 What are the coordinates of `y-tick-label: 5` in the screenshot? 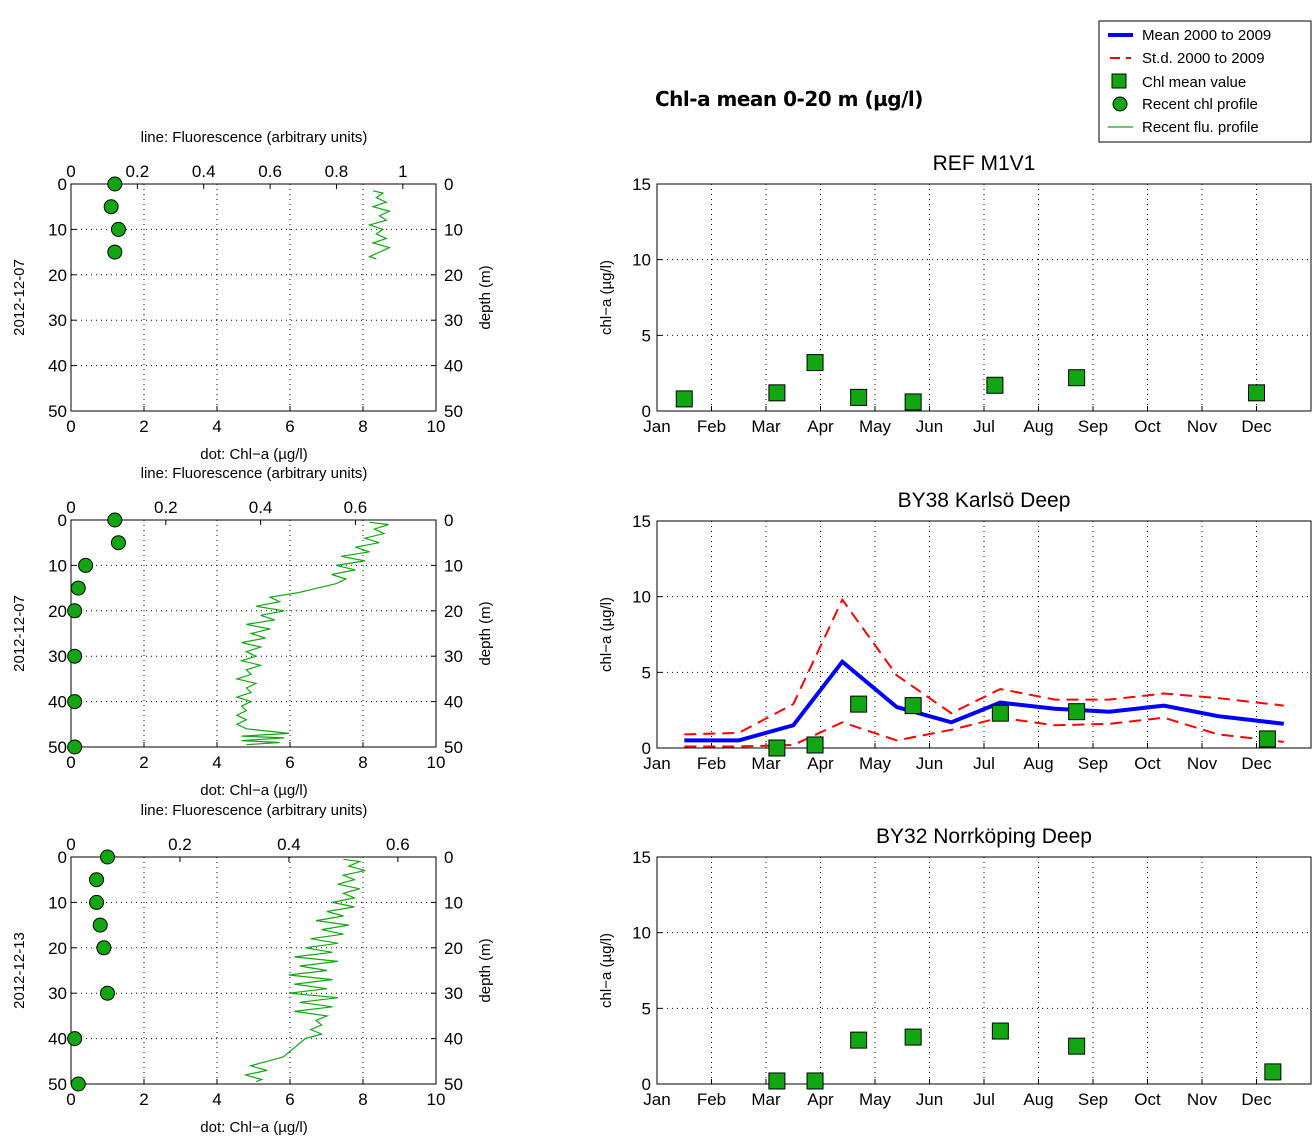 It's located at (646, 1008).